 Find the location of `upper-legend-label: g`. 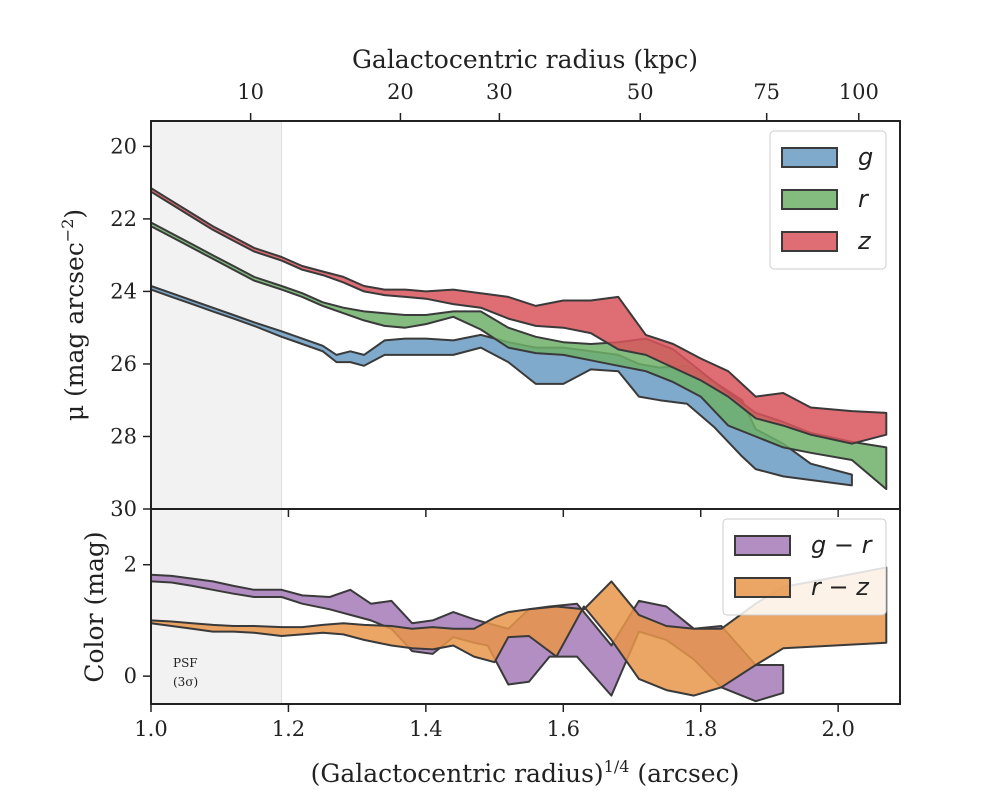

upper-legend-label: g is located at coordinates (865, 157).